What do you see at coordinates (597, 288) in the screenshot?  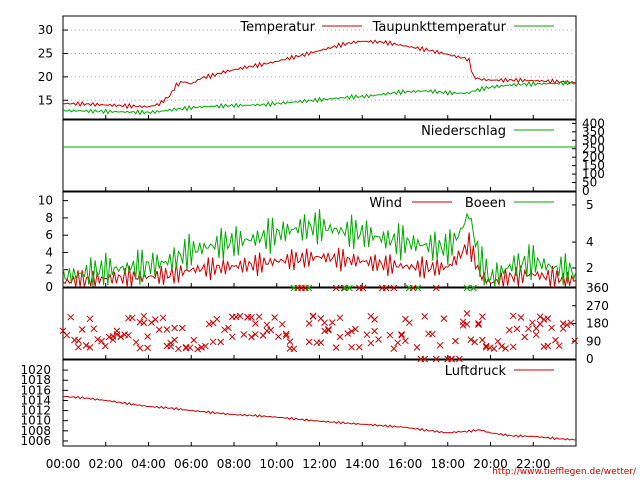 I see `y-tick-label: 360` at bounding box center [597, 288].